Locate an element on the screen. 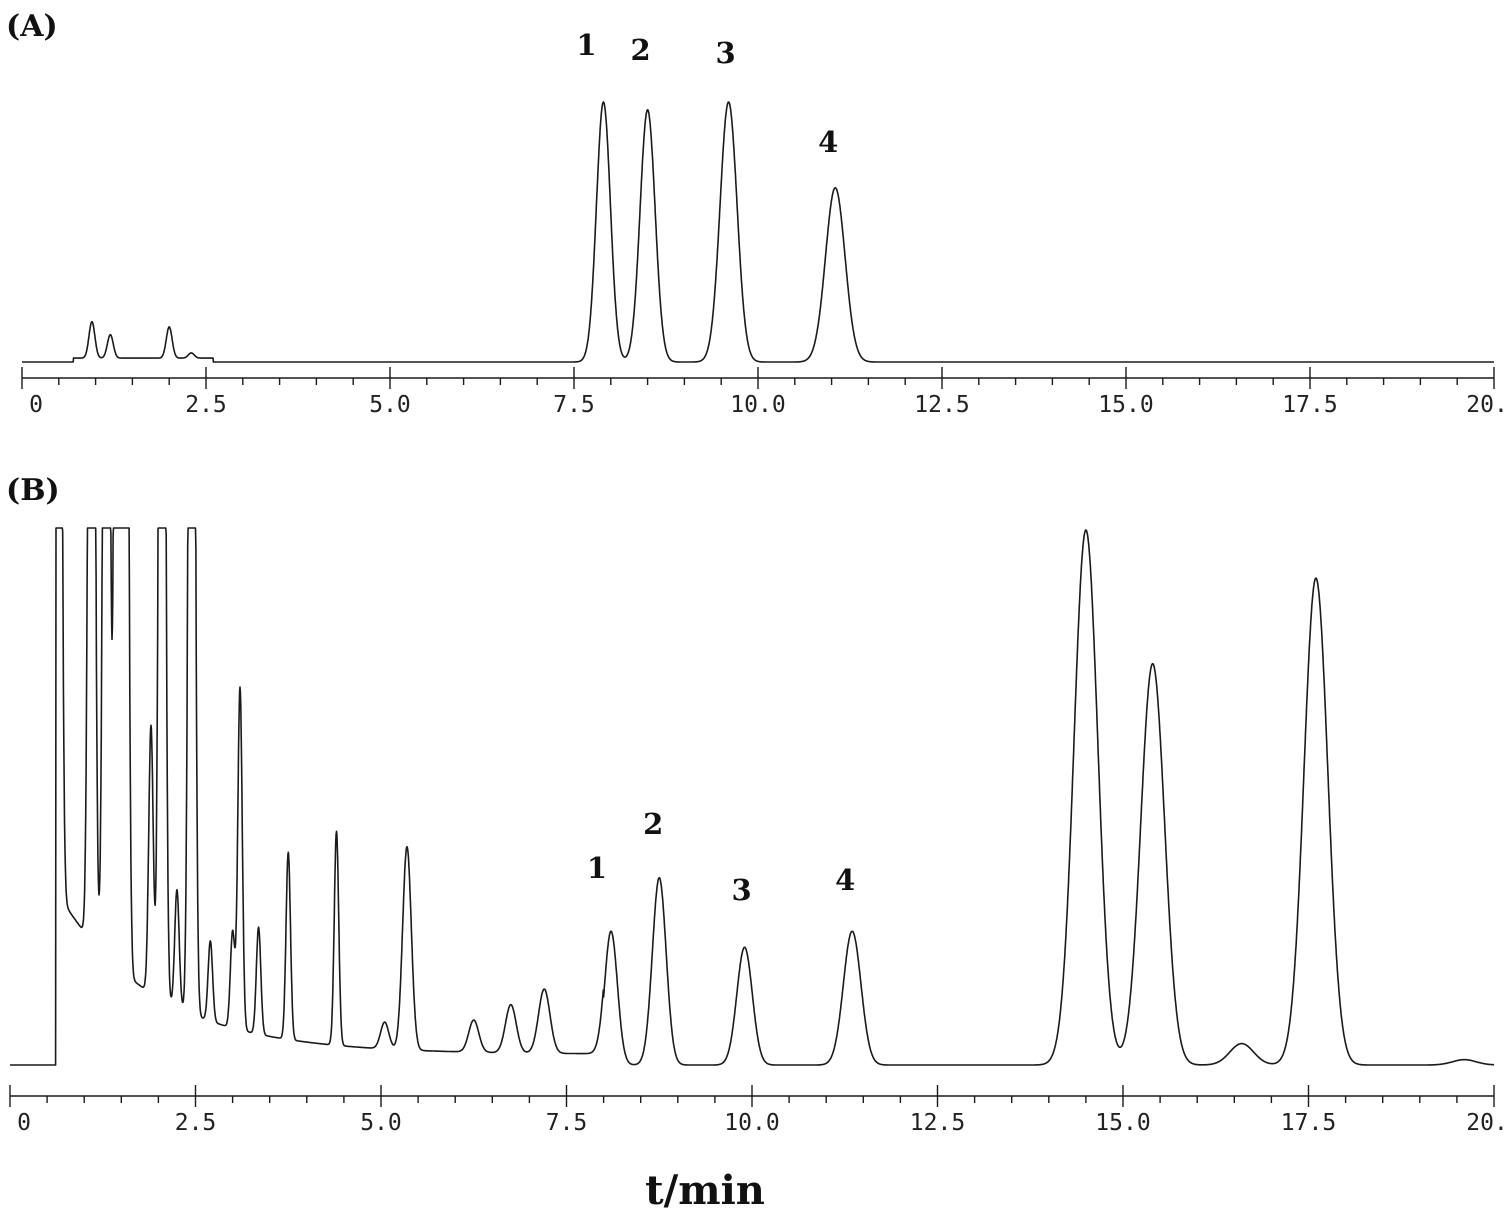 This screenshot has width=1504, height=1212. panel-a-peak-labels: 1 2 3 4 is located at coordinates (707, 93).